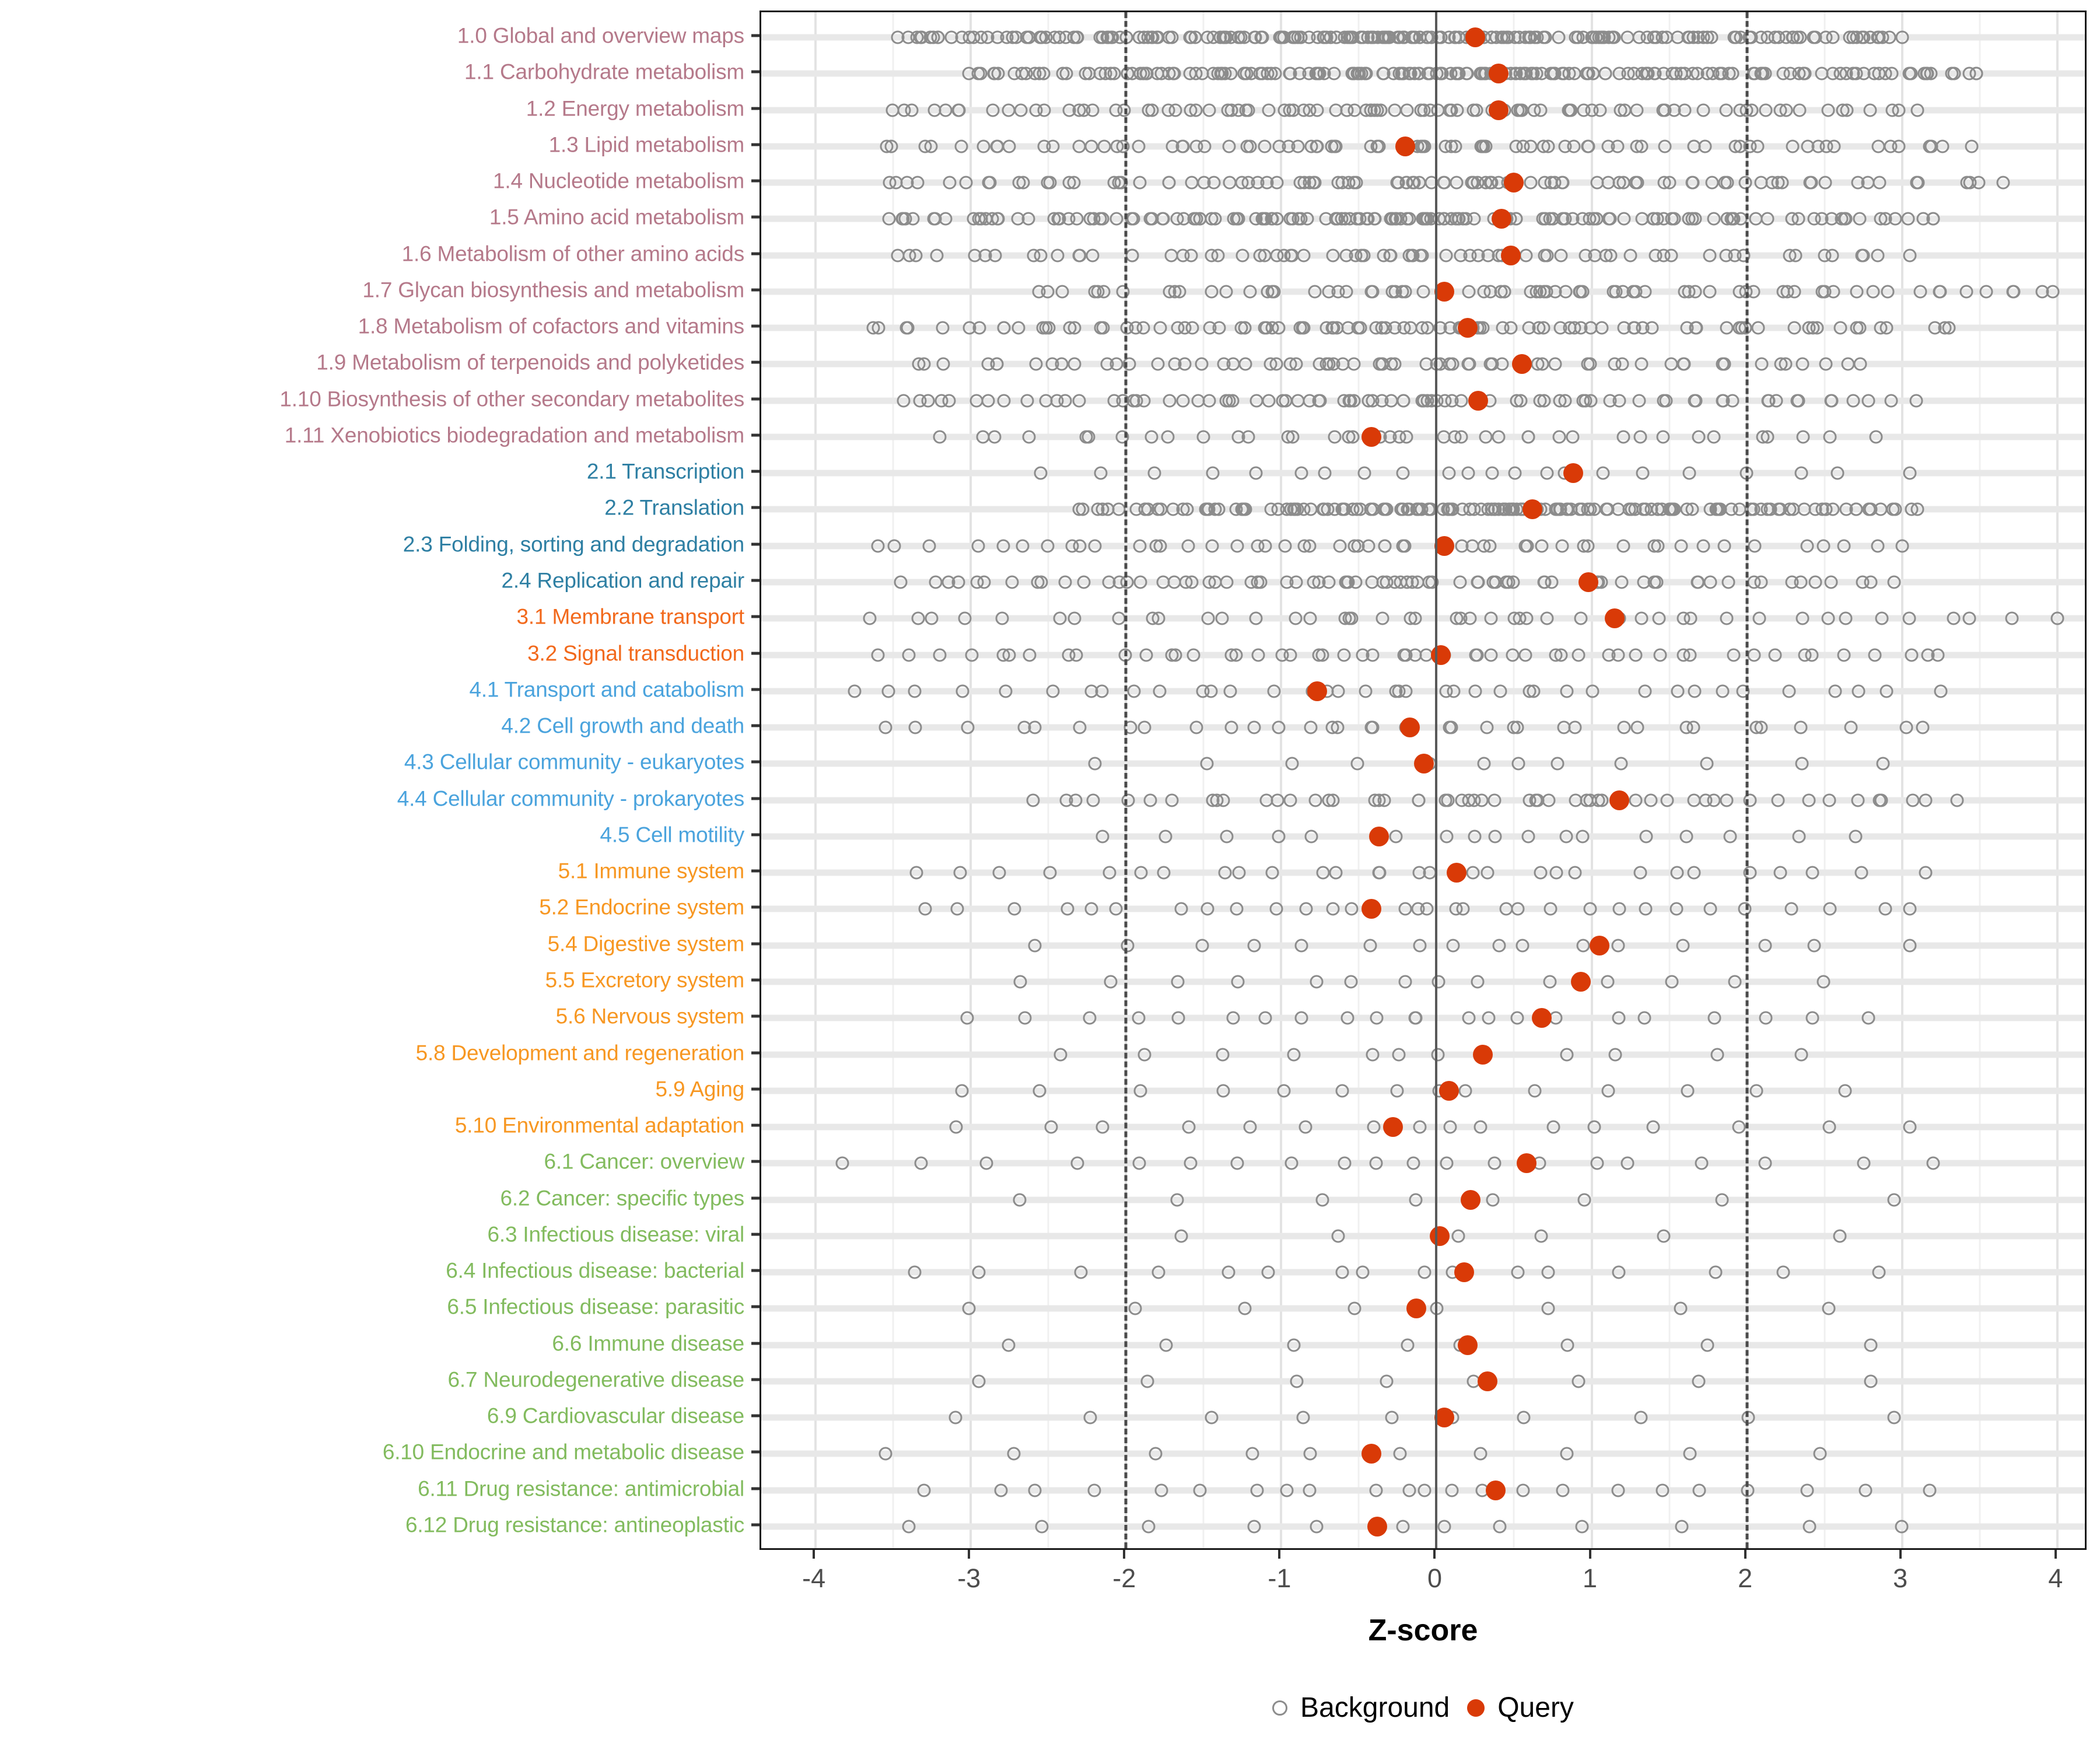 This screenshot has width=2100, height=1750. I want to click on y-axis-category-label: 1.5 Amino acid metabolism, so click(617, 217).